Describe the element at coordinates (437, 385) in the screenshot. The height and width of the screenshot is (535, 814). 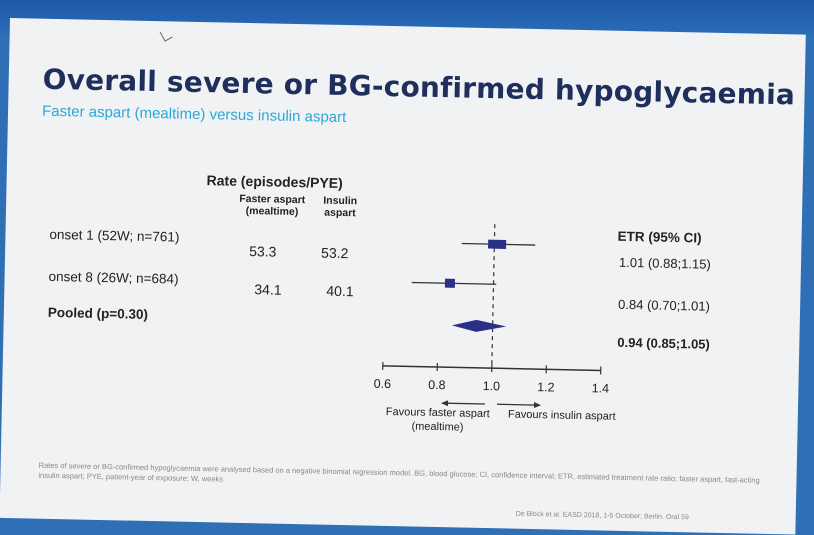
I see `x-tick-label-1: 0.8` at that location.